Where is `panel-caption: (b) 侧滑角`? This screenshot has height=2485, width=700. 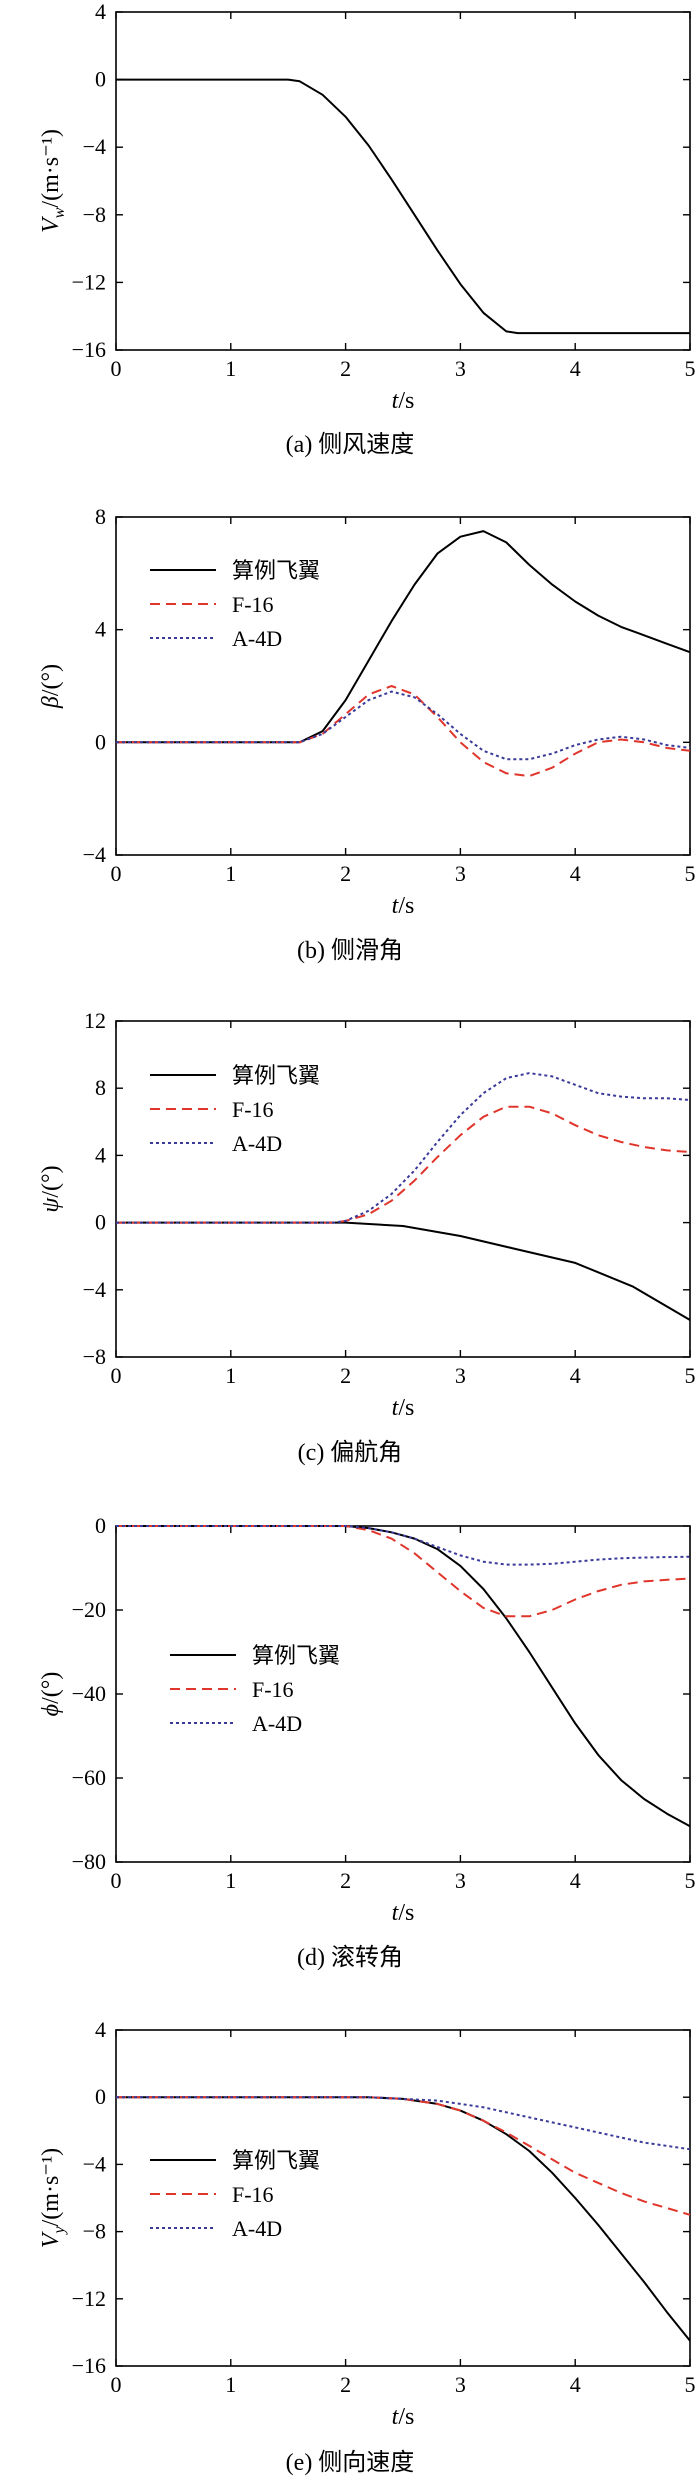 panel-caption: (b) 侧滑角 is located at coordinates (350, 950).